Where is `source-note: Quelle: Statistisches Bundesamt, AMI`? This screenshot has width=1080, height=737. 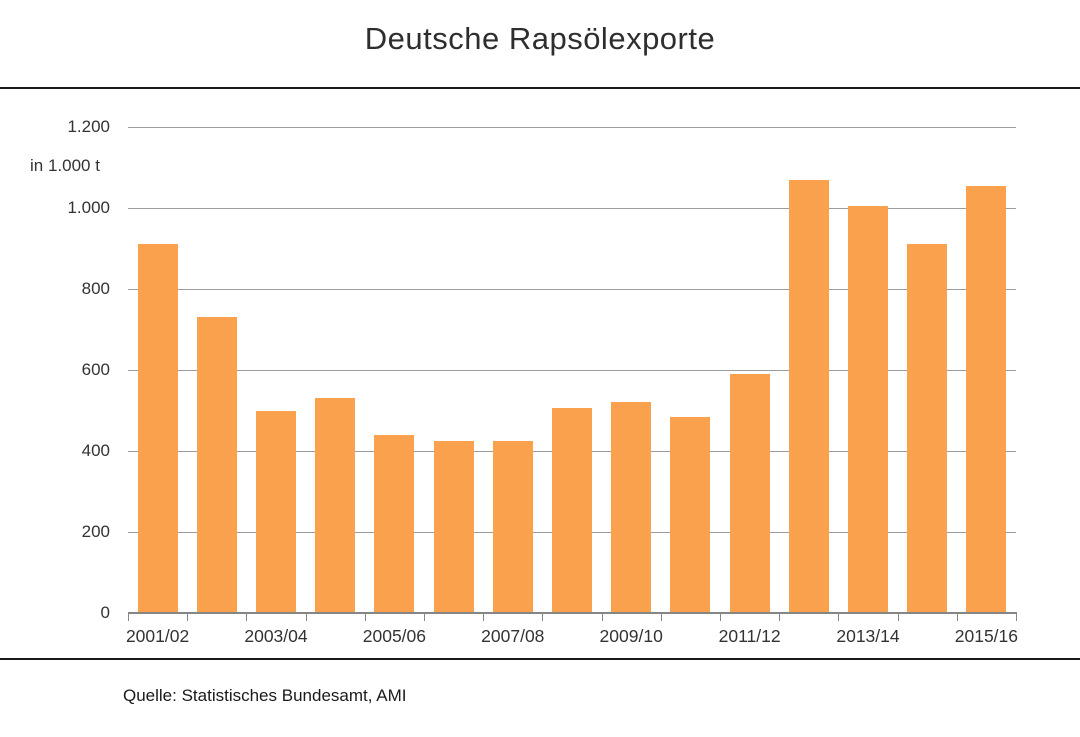
source-note: Quelle: Statistisches Bundesamt, AMI is located at coordinates (265, 695).